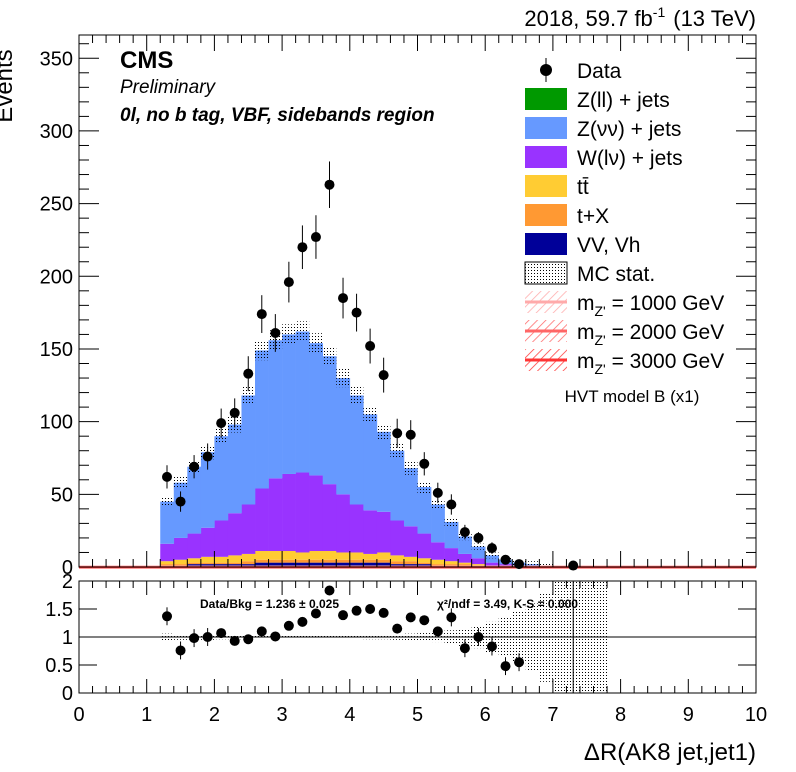  Describe the element at coordinates (67, 638) in the screenshot. I see `ratio-y-tick-label: 1` at that location.